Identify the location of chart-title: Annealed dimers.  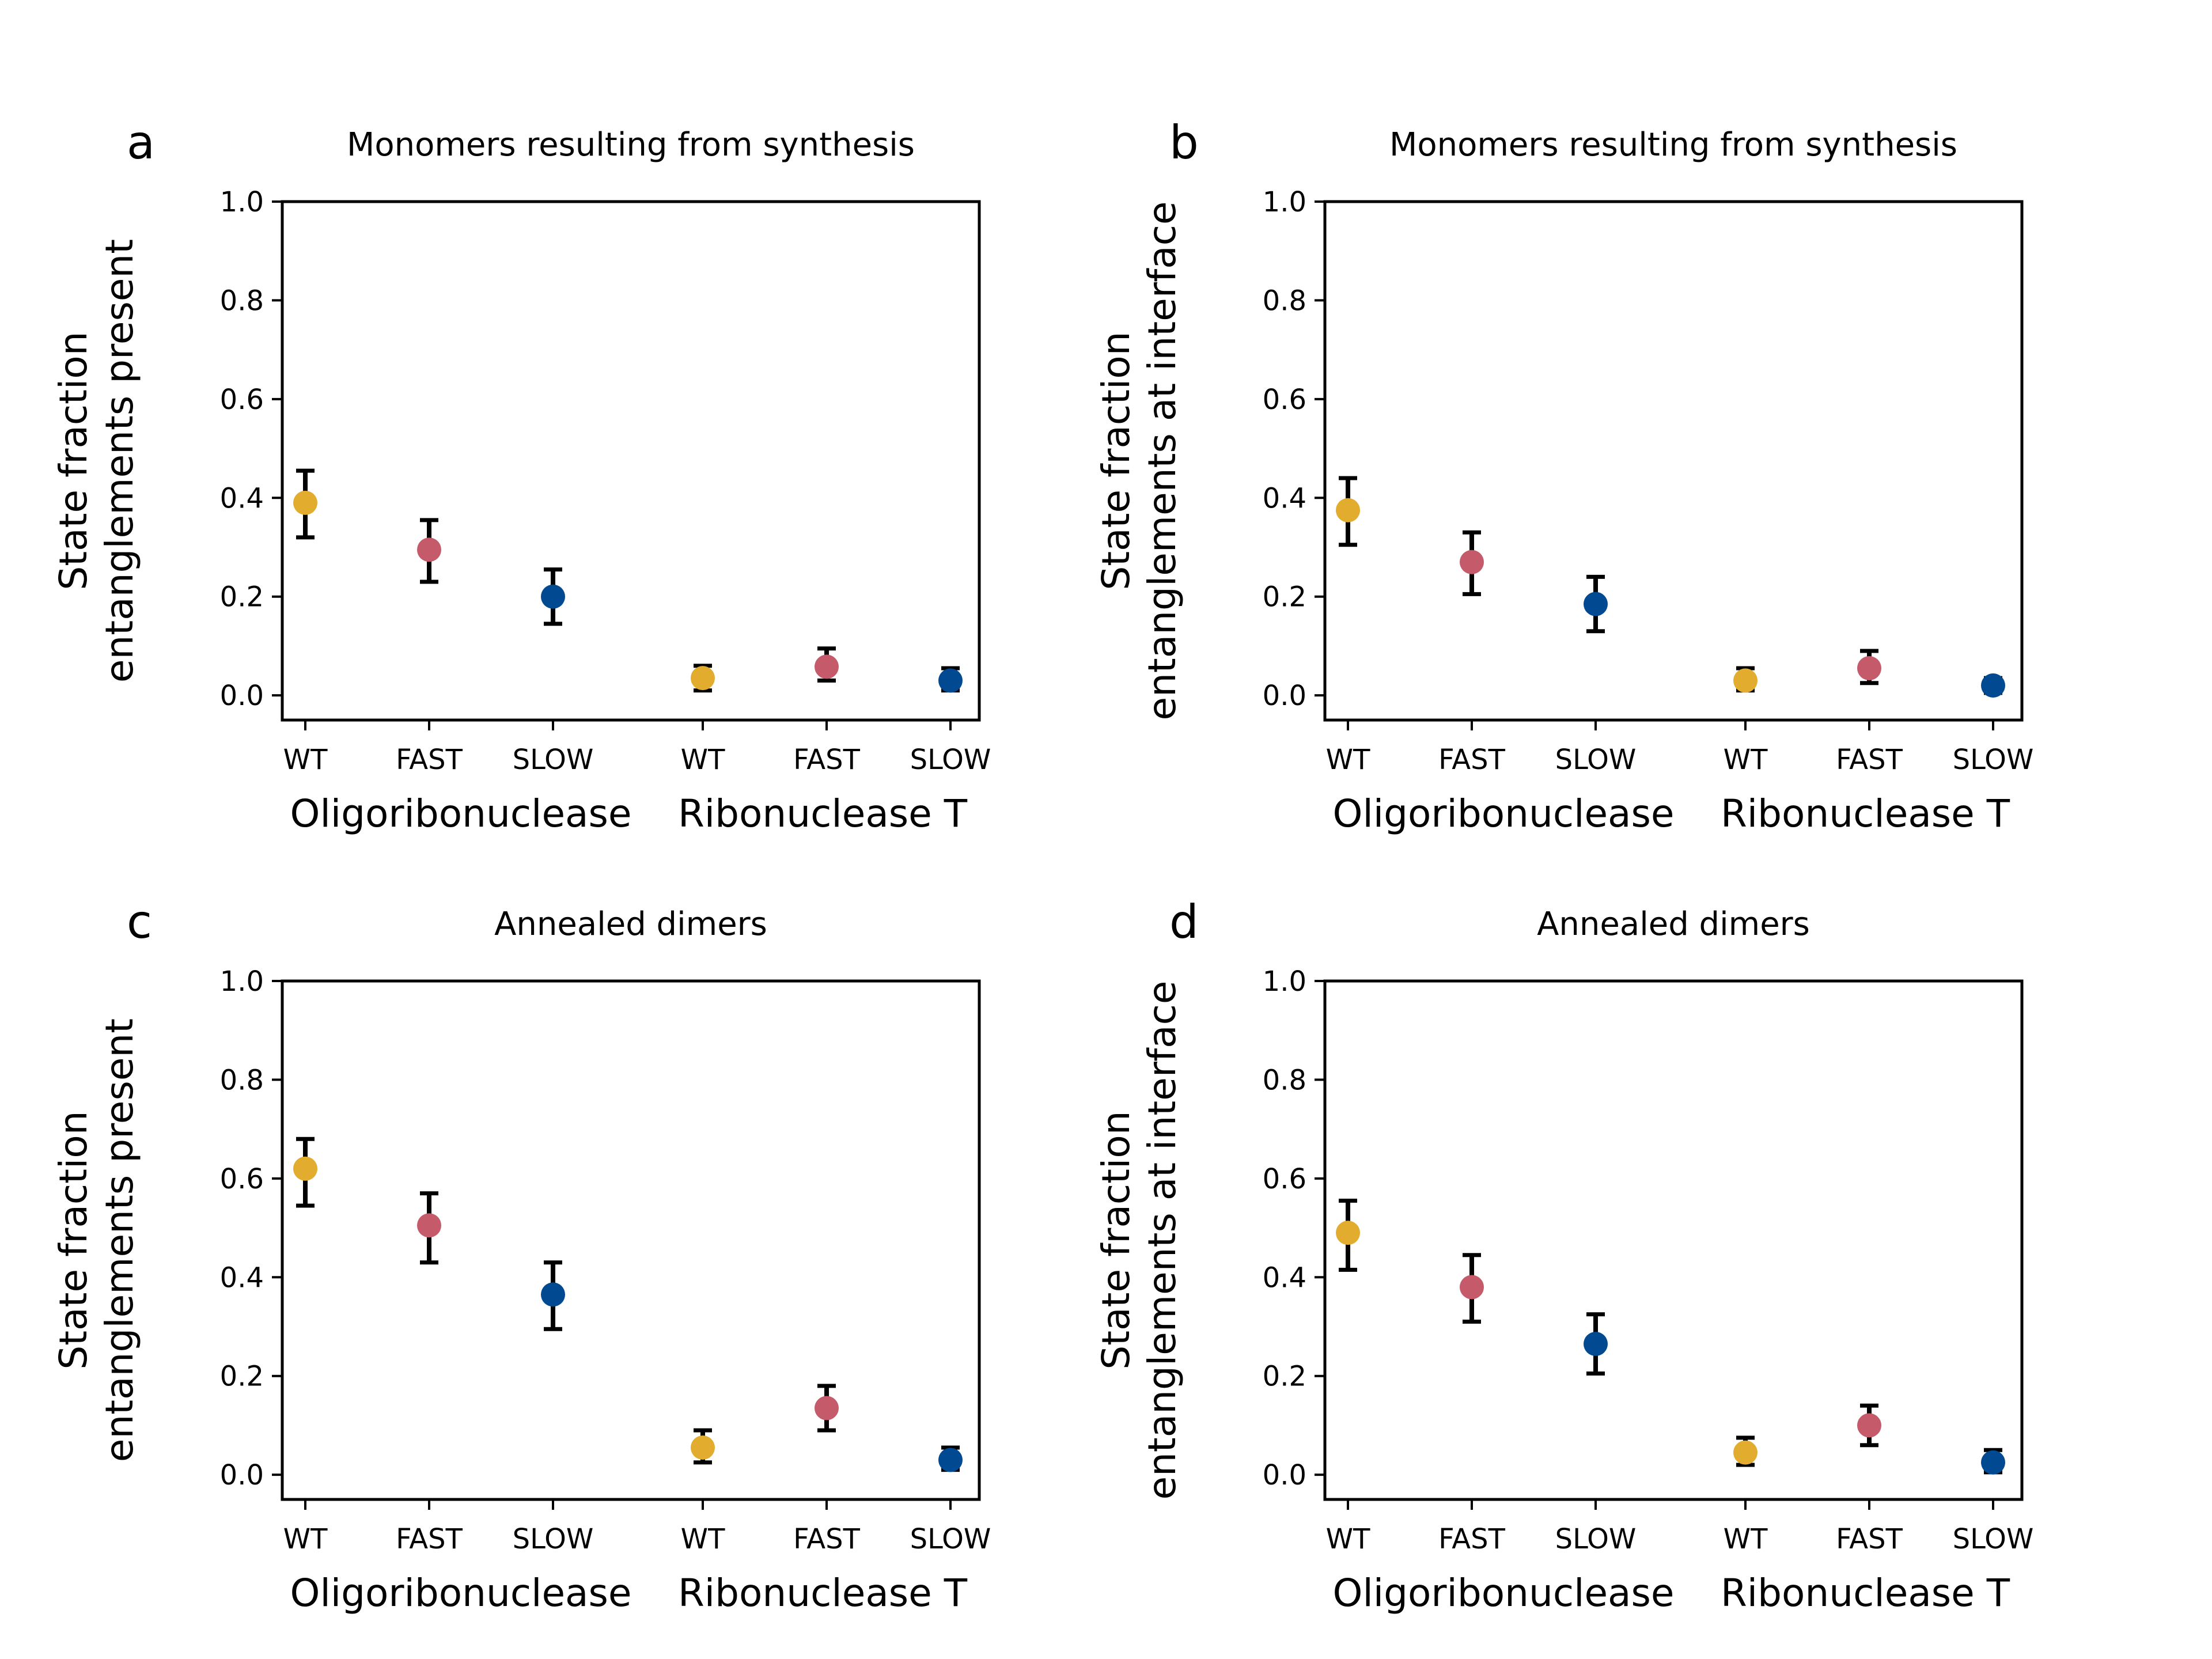
(1673, 924).